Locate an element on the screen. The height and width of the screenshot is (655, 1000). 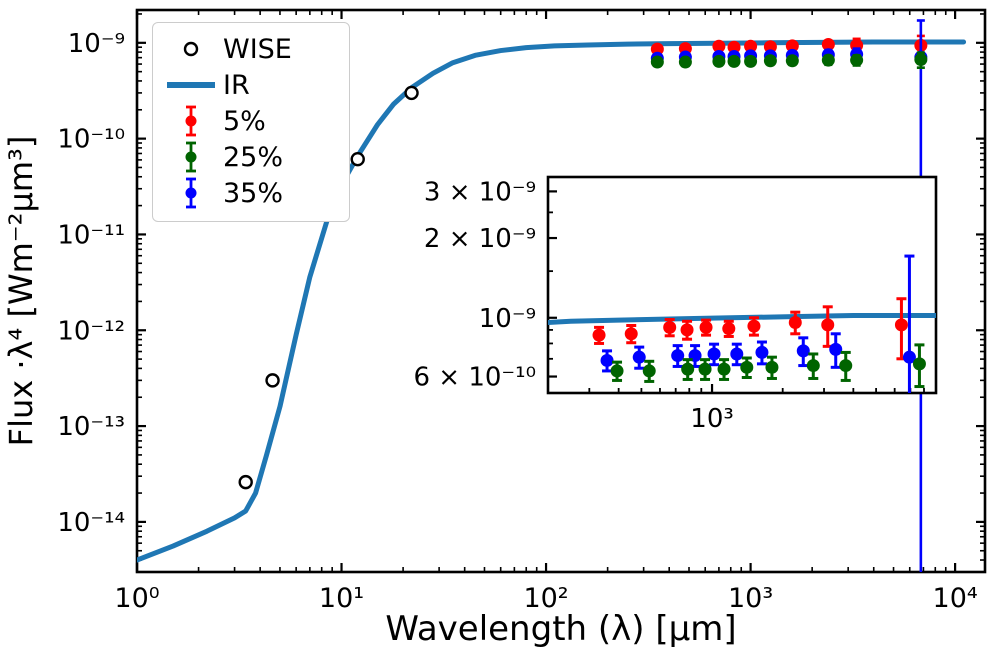
legend-marker-open-circle-icon is located at coordinates (191, 49).